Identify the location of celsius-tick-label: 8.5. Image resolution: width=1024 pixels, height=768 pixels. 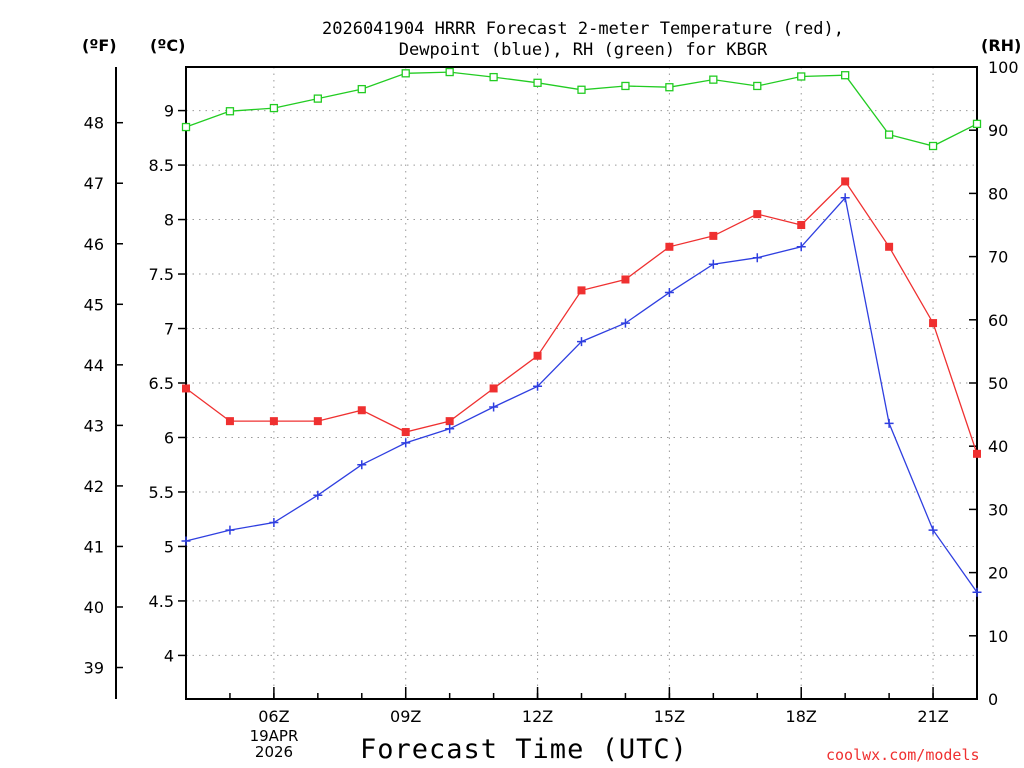
(161, 165).